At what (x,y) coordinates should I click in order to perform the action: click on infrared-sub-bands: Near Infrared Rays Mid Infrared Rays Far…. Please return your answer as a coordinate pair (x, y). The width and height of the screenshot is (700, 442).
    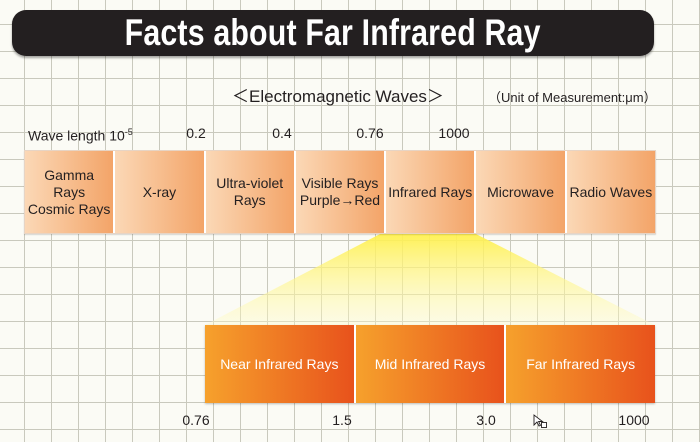
    Looking at the image, I should click on (430, 364).